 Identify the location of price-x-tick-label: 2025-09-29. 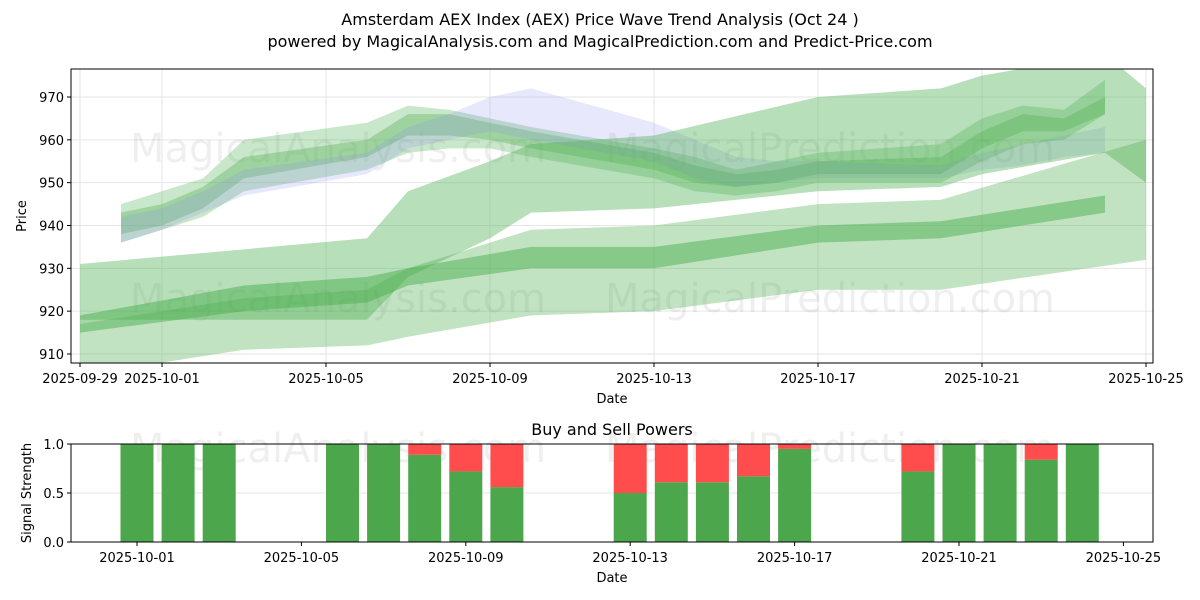
(80, 379).